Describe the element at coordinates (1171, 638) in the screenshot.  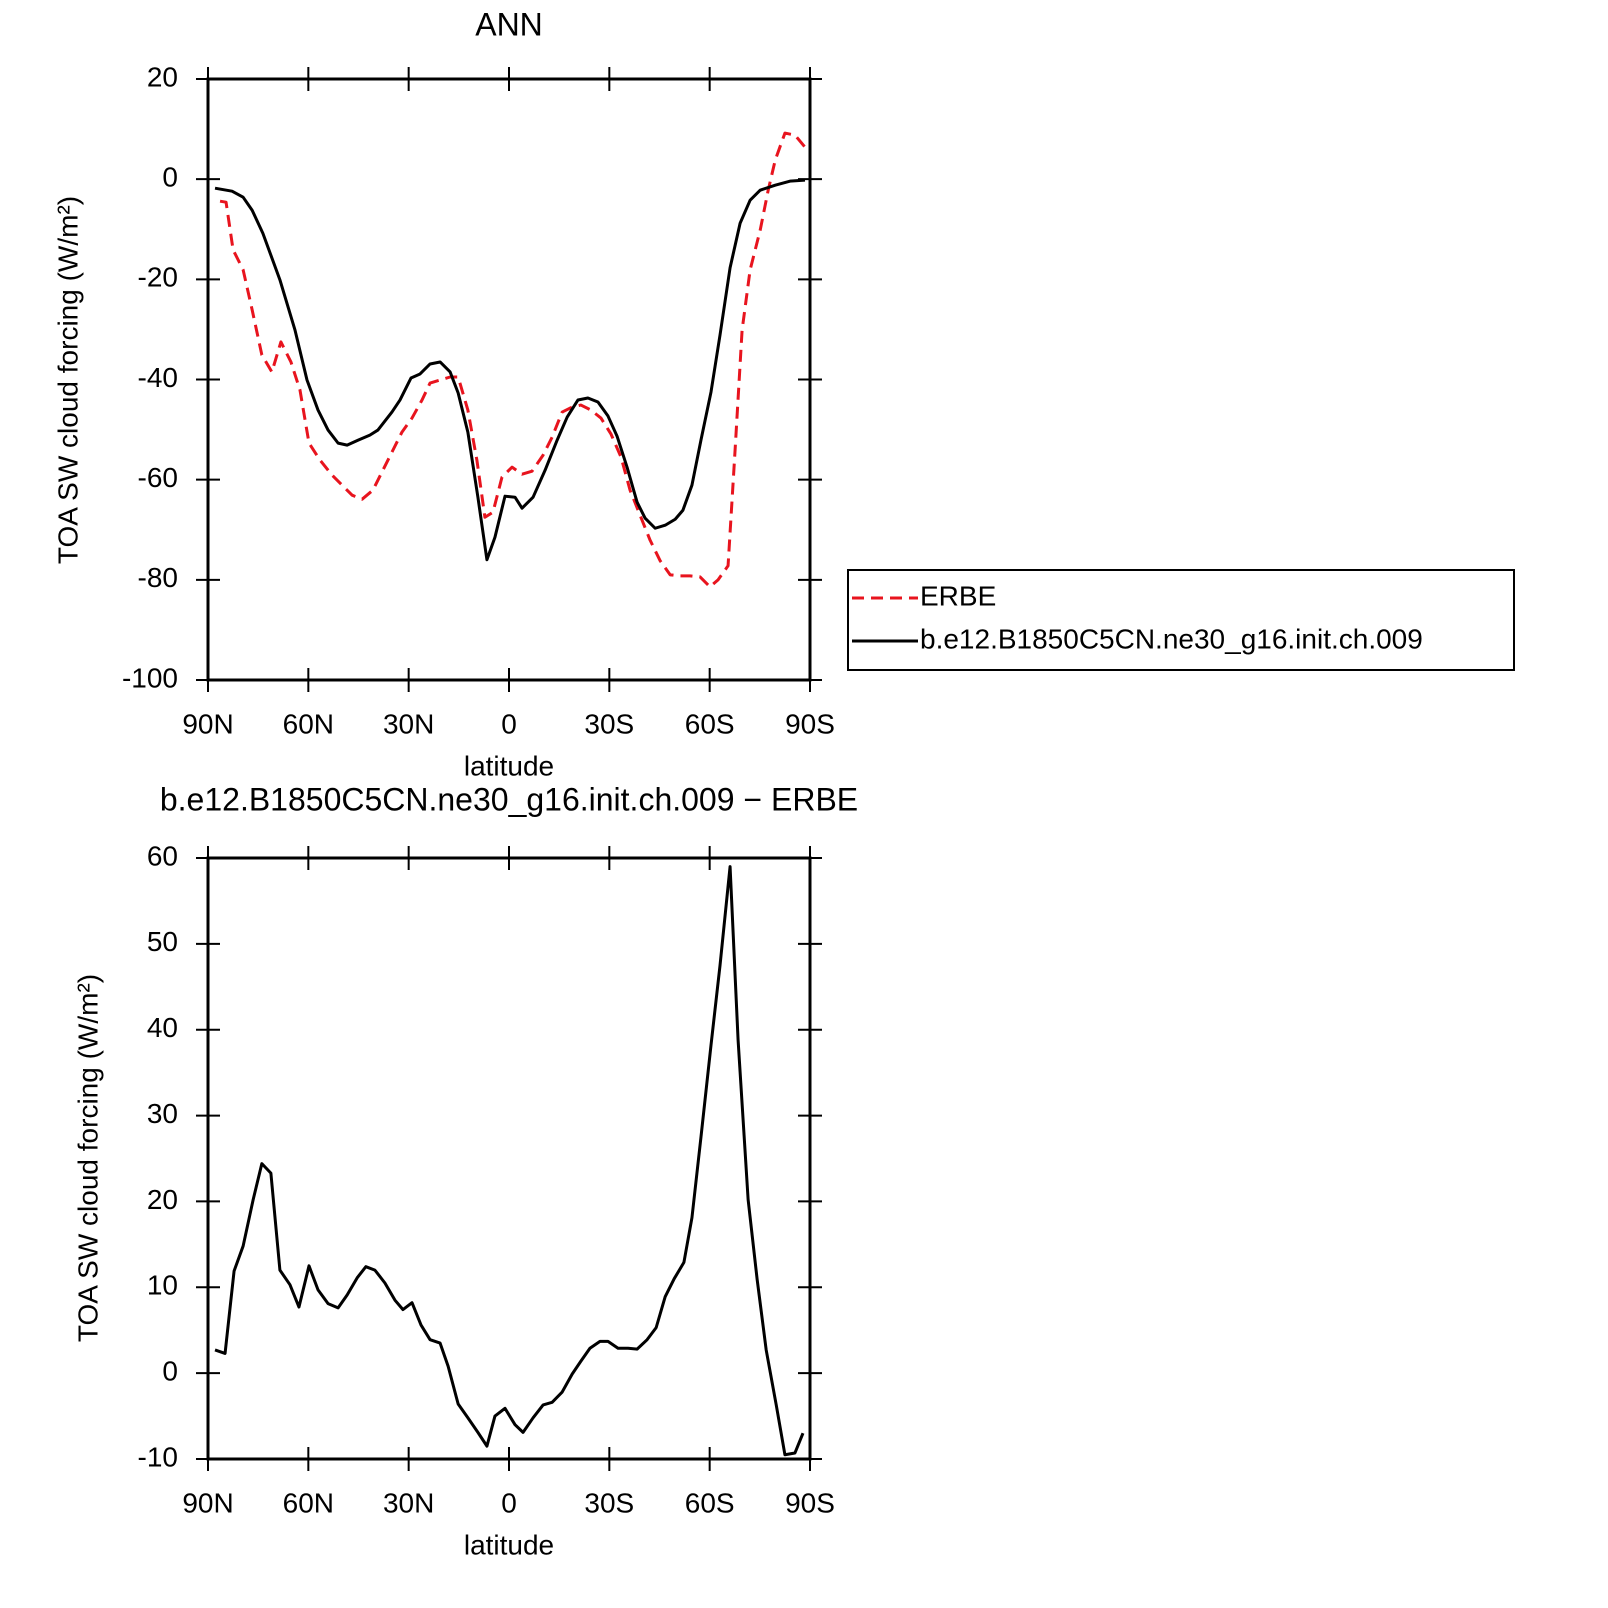
I see `legend-label: b.e12.B1850C5CN.ne30_g16.init.ch.009` at that location.